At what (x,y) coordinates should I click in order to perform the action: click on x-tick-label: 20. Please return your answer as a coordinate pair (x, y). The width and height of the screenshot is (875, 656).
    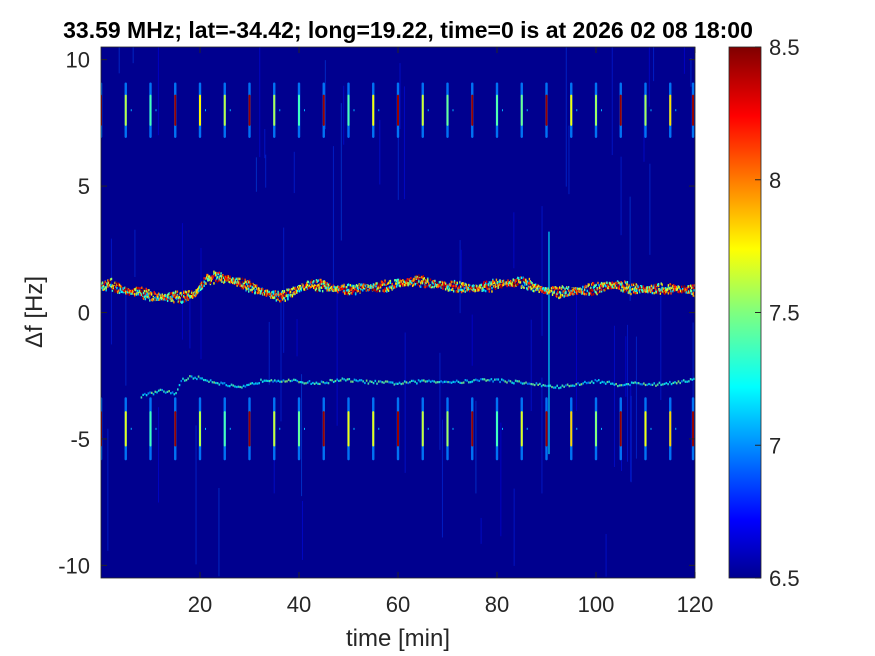
    Looking at the image, I should click on (200, 604).